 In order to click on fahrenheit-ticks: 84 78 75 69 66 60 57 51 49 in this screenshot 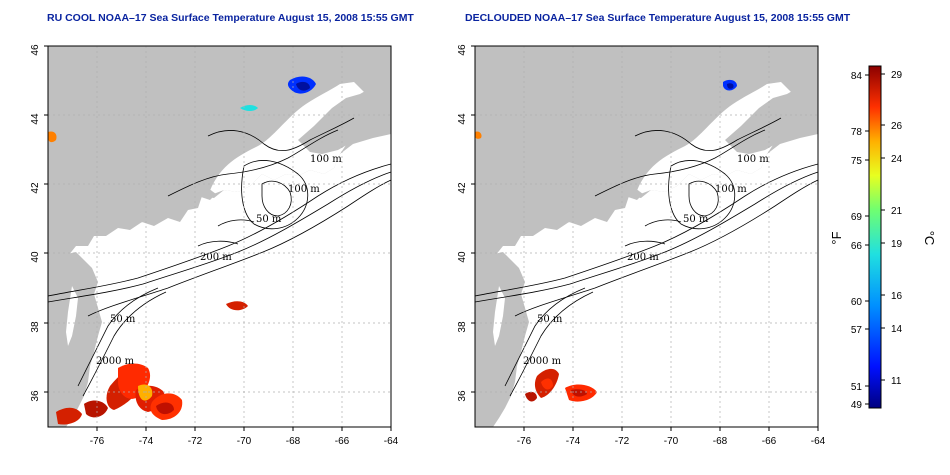, I will do `click(857, 241)`.